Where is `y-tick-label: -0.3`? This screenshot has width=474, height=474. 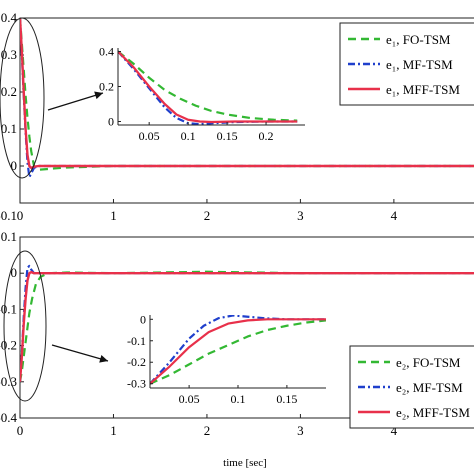
y-tick-label: -0.3 is located at coordinates (8, 381).